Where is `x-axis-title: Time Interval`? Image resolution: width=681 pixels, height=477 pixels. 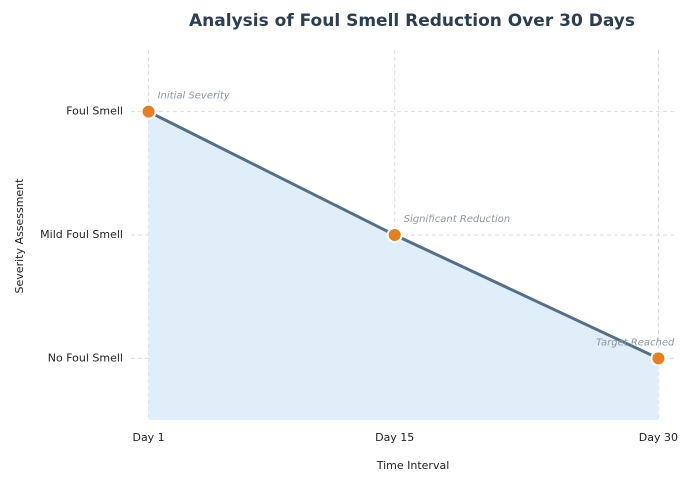 x-axis-title: Time Interval is located at coordinates (413, 465).